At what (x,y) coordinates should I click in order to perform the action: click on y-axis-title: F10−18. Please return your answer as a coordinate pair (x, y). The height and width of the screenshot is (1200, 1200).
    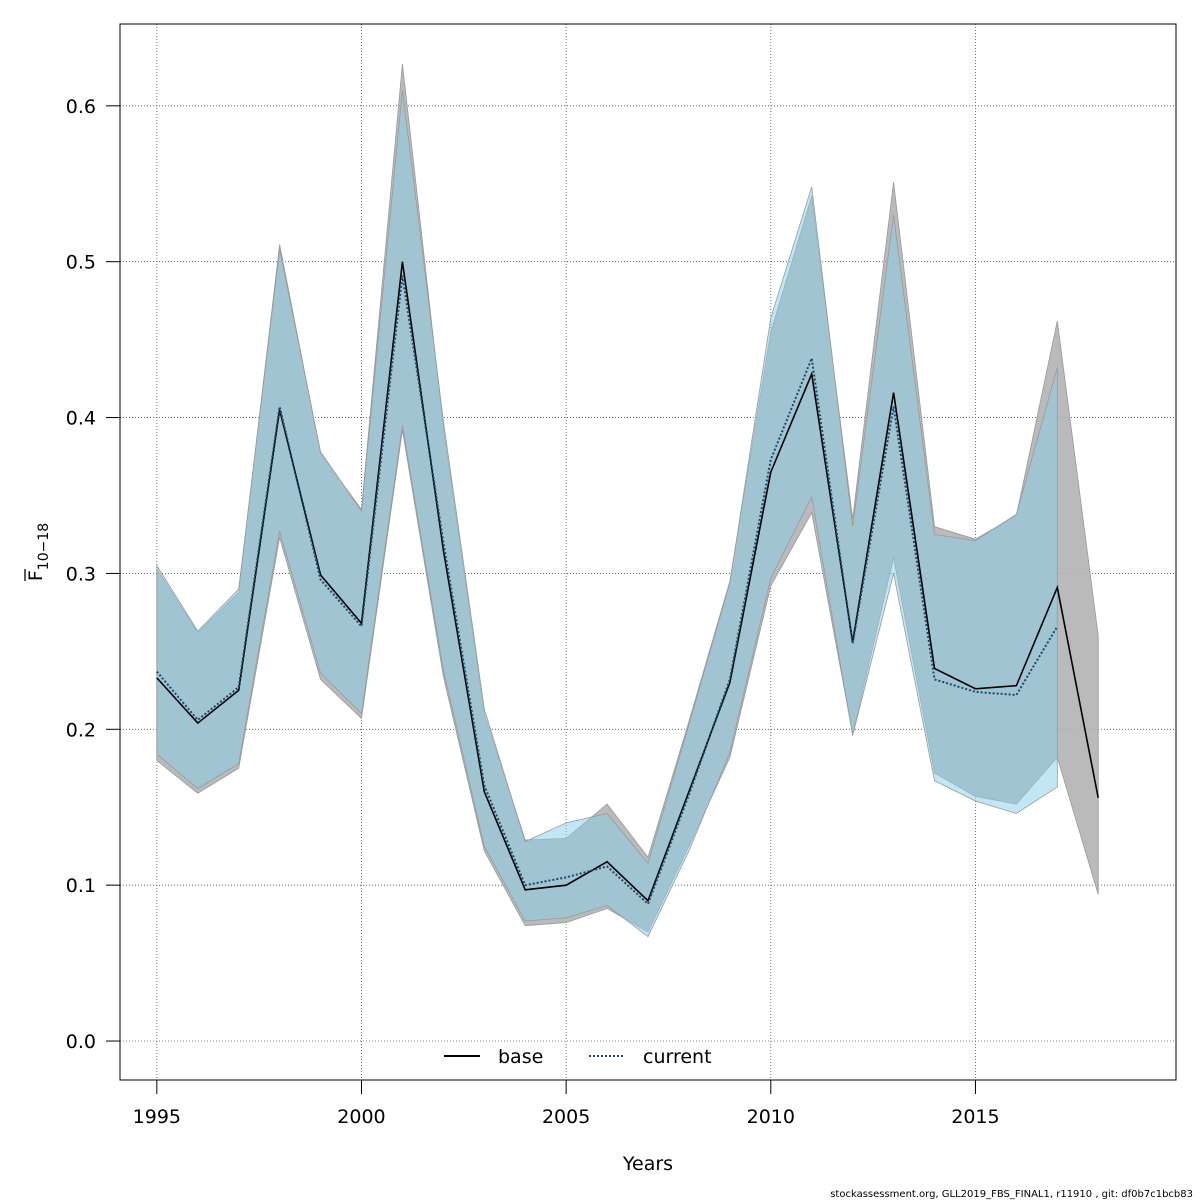
    Looking at the image, I should click on (38, 552).